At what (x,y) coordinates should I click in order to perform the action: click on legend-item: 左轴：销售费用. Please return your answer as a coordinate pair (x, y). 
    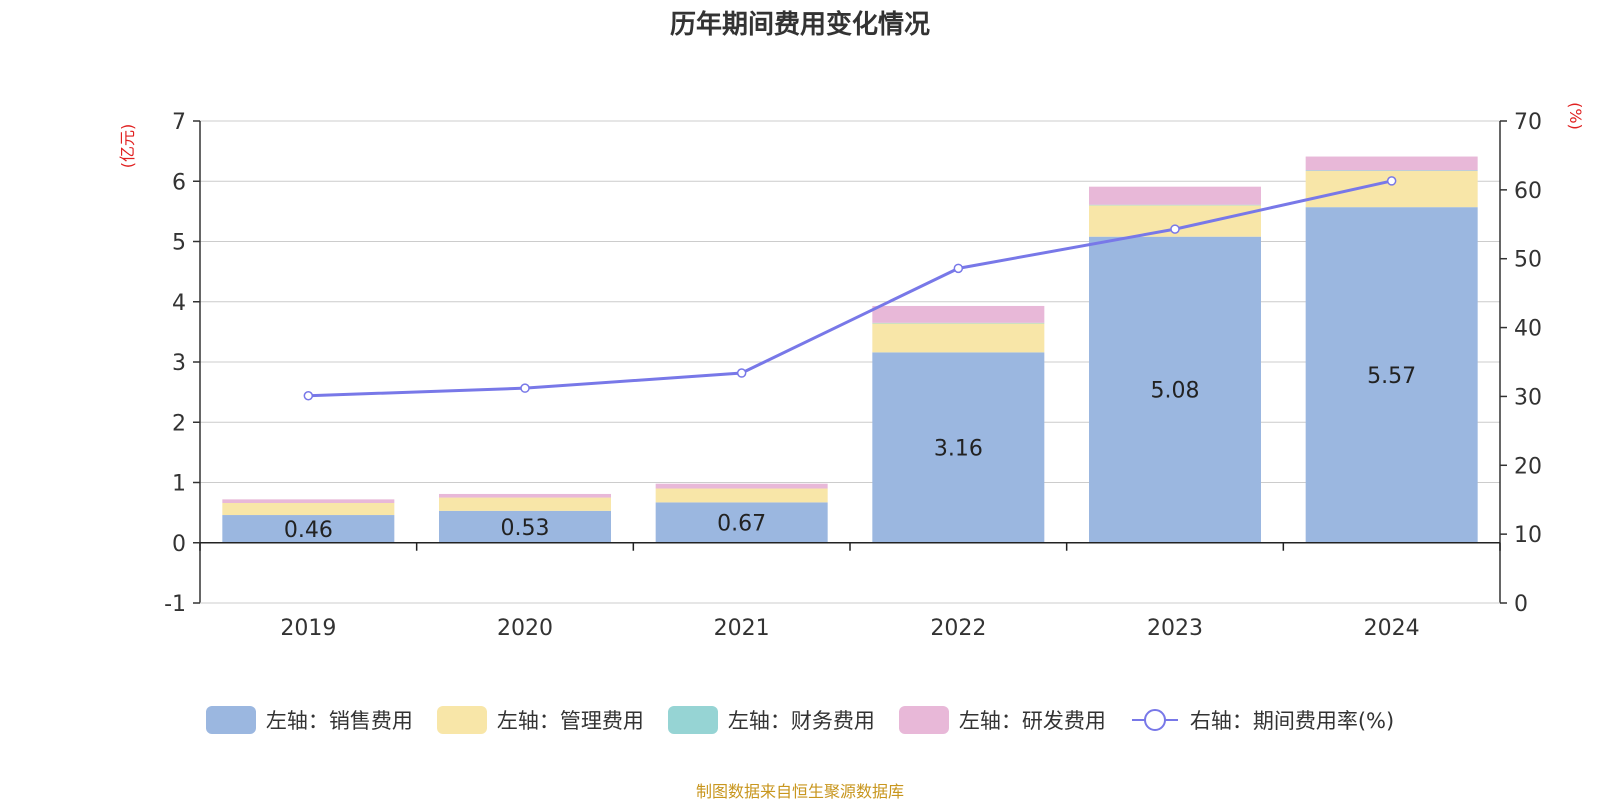
    Looking at the image, I should click on (309, 720).